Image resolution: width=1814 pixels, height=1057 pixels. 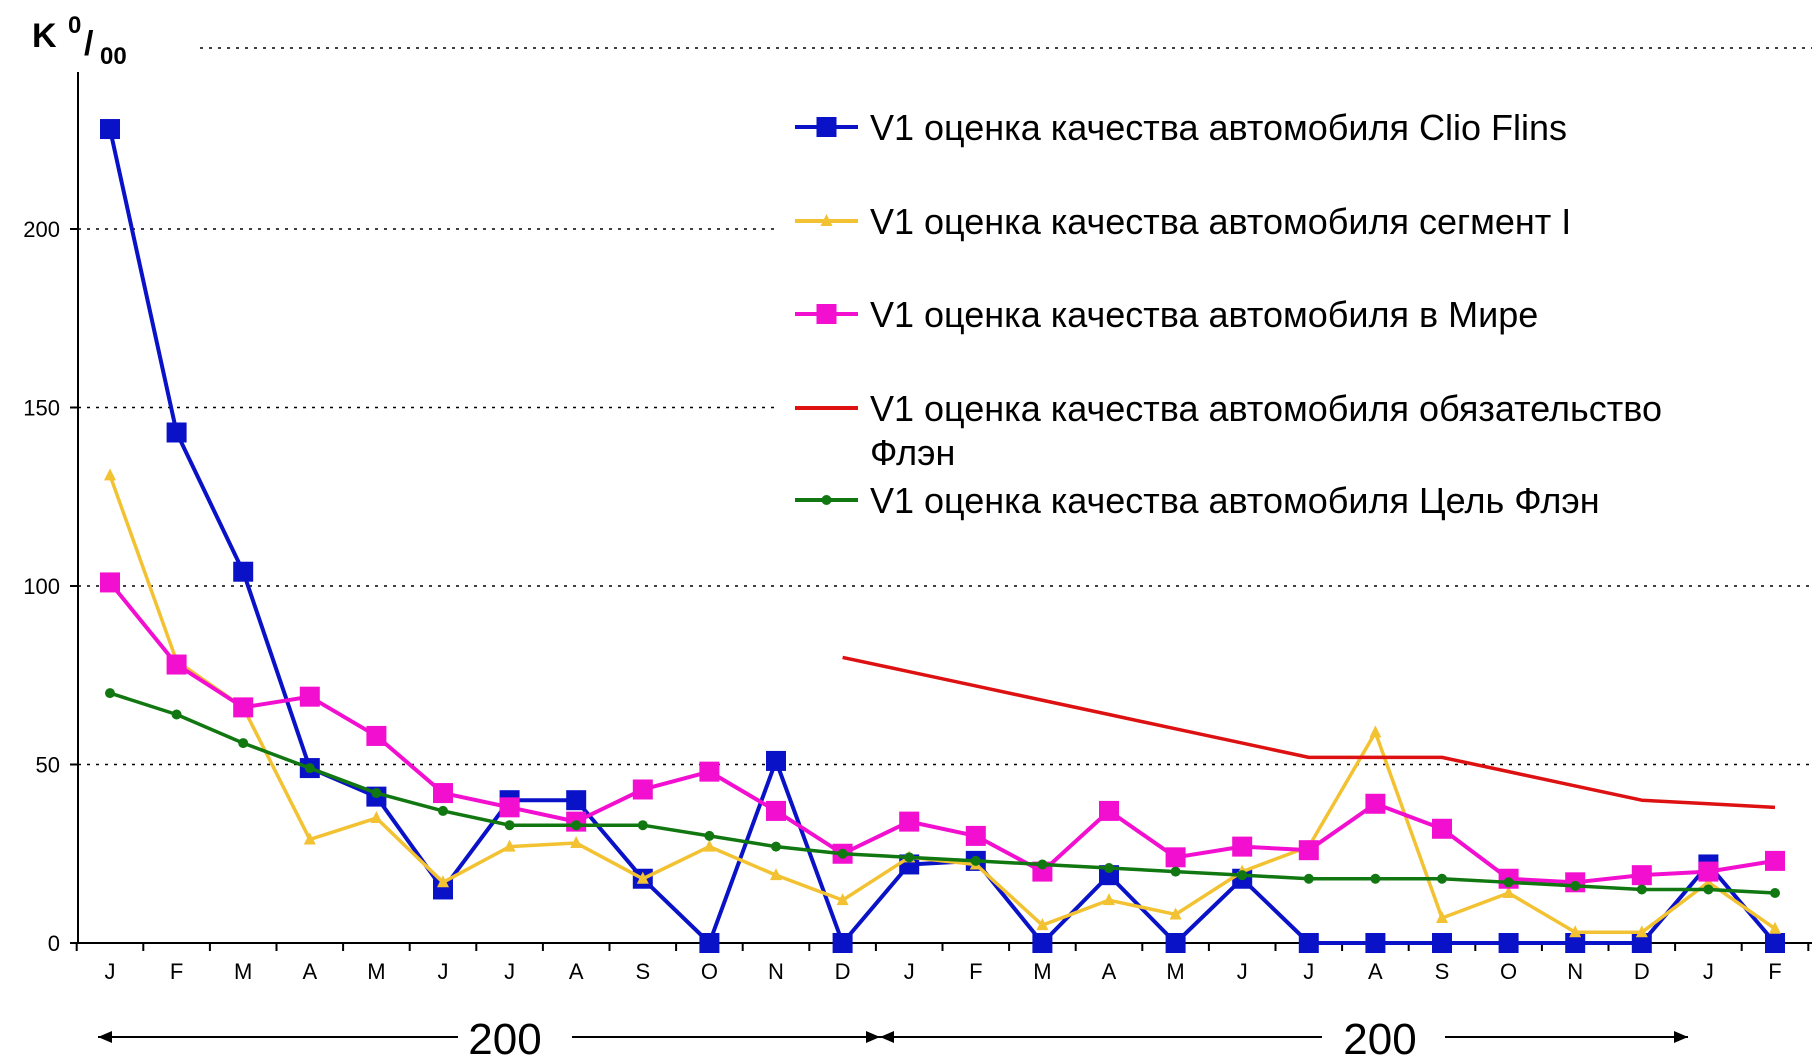 What do you see at coordinates (41, 229) in the screenshot?
I see `y-tick-label: 200` at bounding box center [41, 229].